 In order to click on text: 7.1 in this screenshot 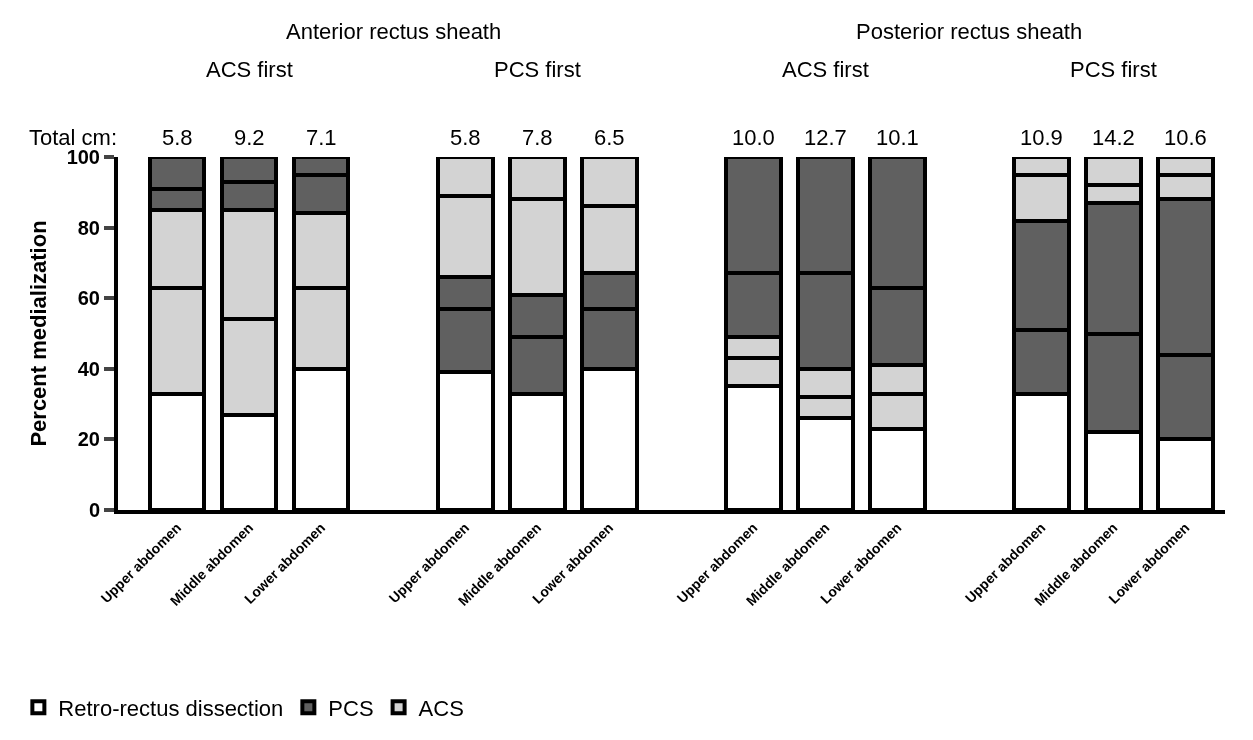, I will do `click(321, 137)`.